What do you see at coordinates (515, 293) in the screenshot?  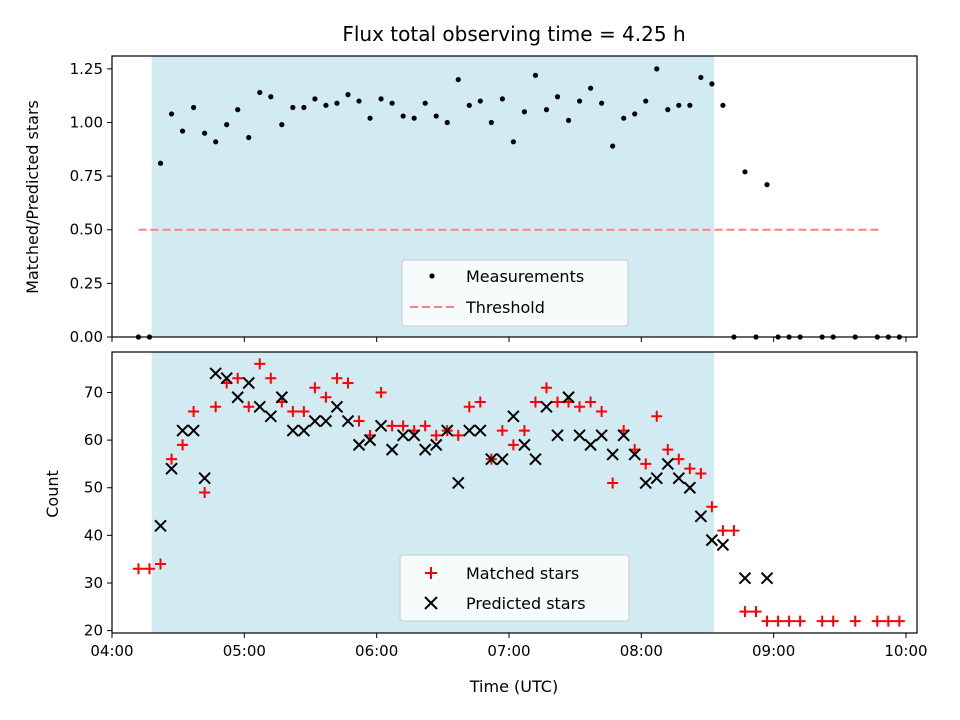 I see `top-legend-box` at bounding box center [515, 293].